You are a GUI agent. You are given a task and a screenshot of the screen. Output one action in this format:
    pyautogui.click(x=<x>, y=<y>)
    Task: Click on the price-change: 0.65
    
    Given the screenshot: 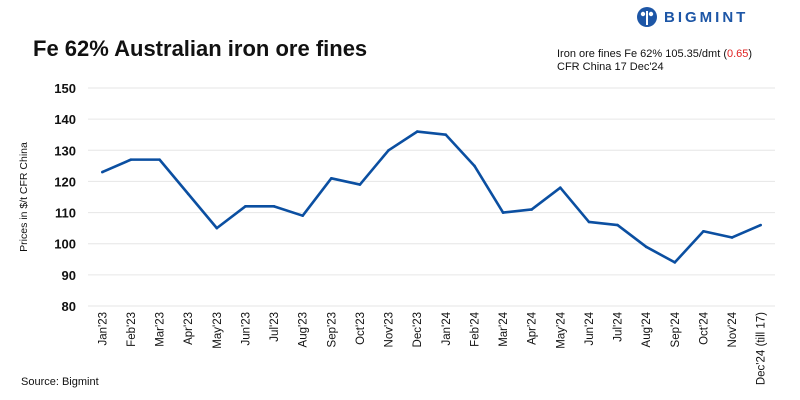 What is the action you would take?
    pyautogui.click(x=737, y=54)
    